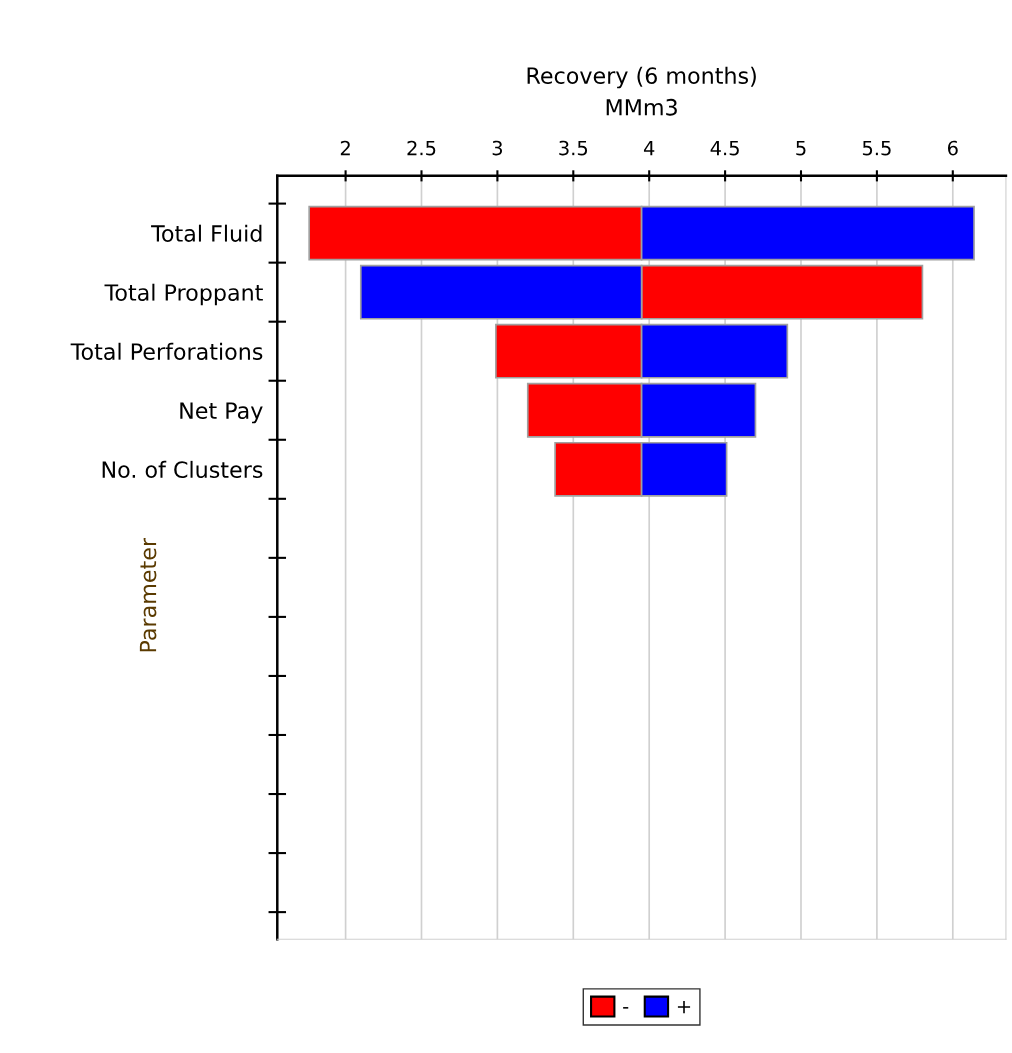  What do you see at coordinates (801, 148) in the screenshot?
I see `x-tick-label: 5` at bounding box center [801, 148].